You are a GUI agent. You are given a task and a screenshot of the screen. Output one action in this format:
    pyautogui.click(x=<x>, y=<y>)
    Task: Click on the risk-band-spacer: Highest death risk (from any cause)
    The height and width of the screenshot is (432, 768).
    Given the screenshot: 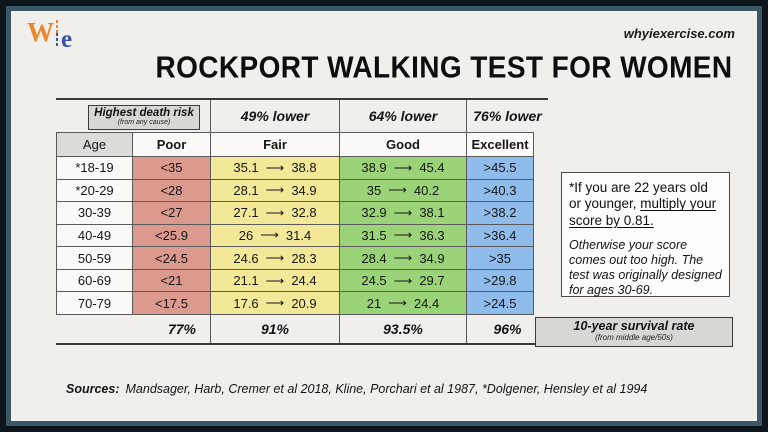 What is the action you would take?
    pyautogui.click(x=133, y=116)
    